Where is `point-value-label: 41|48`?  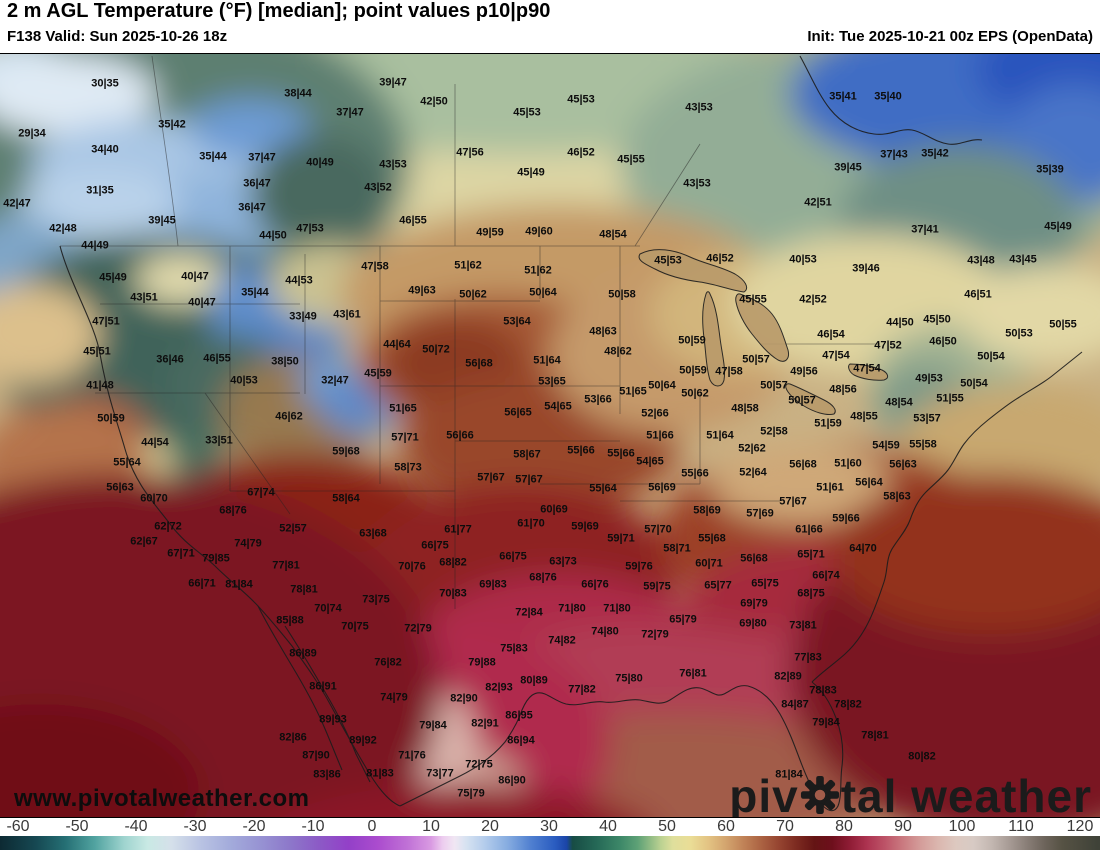
point-value-label: 41|48 is located at coordinates (100, 385).